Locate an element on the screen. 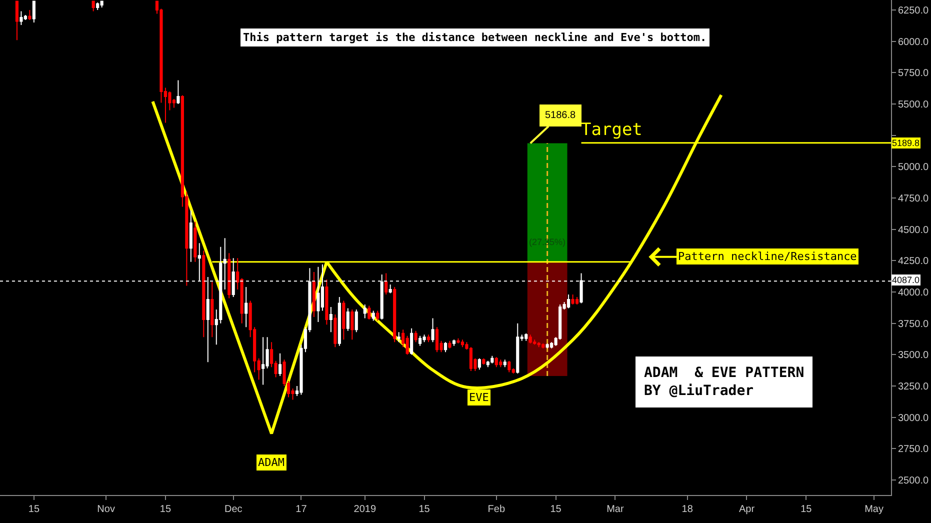 The height and width of the screenshot is (523, 931). y-tick-label: 4500.0 is located at coordinates (914, 230).